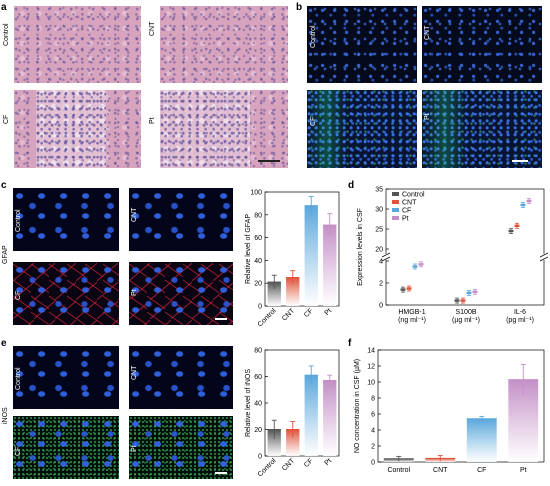 Image resolution: width=550 pixels, height=486 pixels. What do you see at coordinates (18, 295) in the screenshot?
I see `label-c-cf: CF` at bounding box center [18, 295].